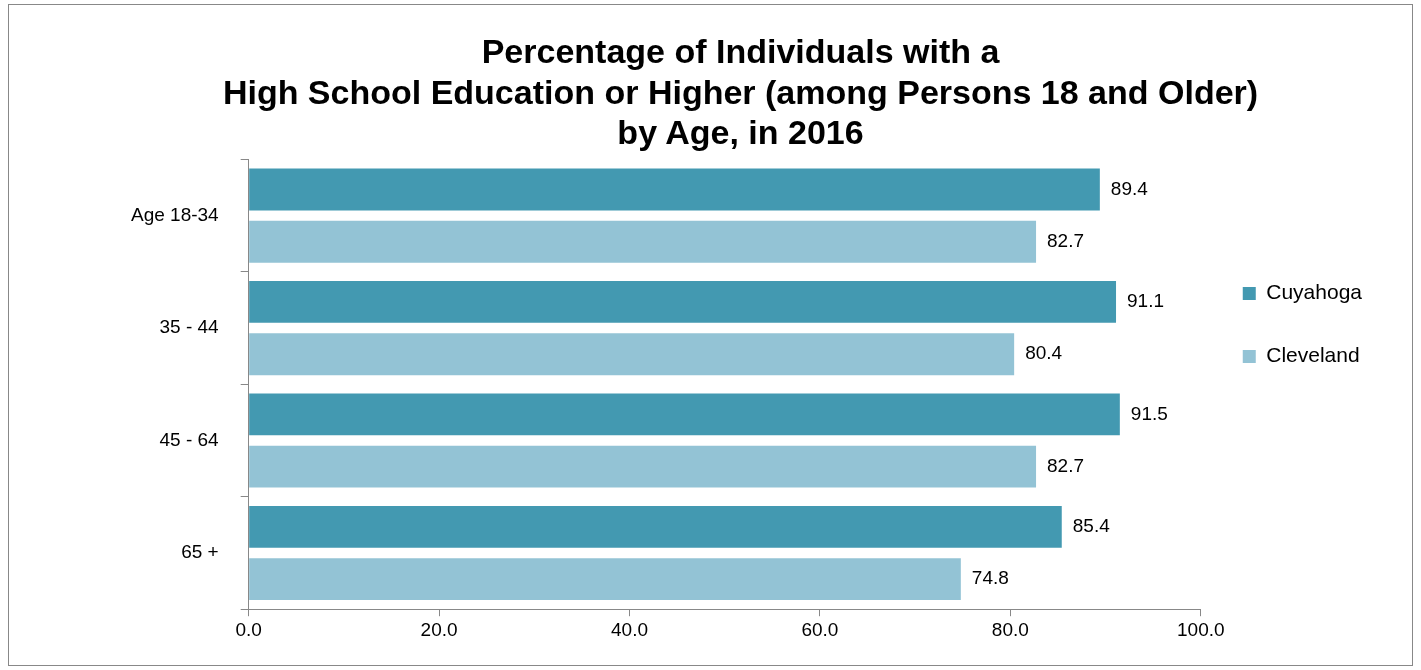 This screenshot has height=670, width=1421. What do you see at coordinates (740, 91) in the screenshot?
I see `chart-title: Percentage of Individuals with a High School Education or Higher (among Persons 18 and Older) by Age, in 2016` at bounding box center [740, 91].